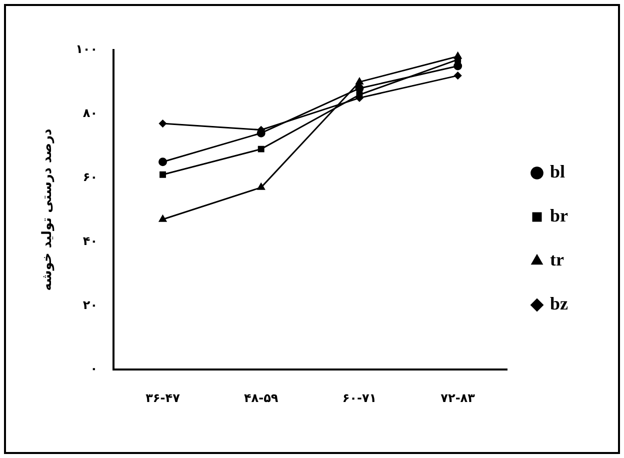 The height and width of the screenshot is (458, 624). Describe the element at coordinates (559, 304) in the screenshot. I see `legend-label: bz` at that location.